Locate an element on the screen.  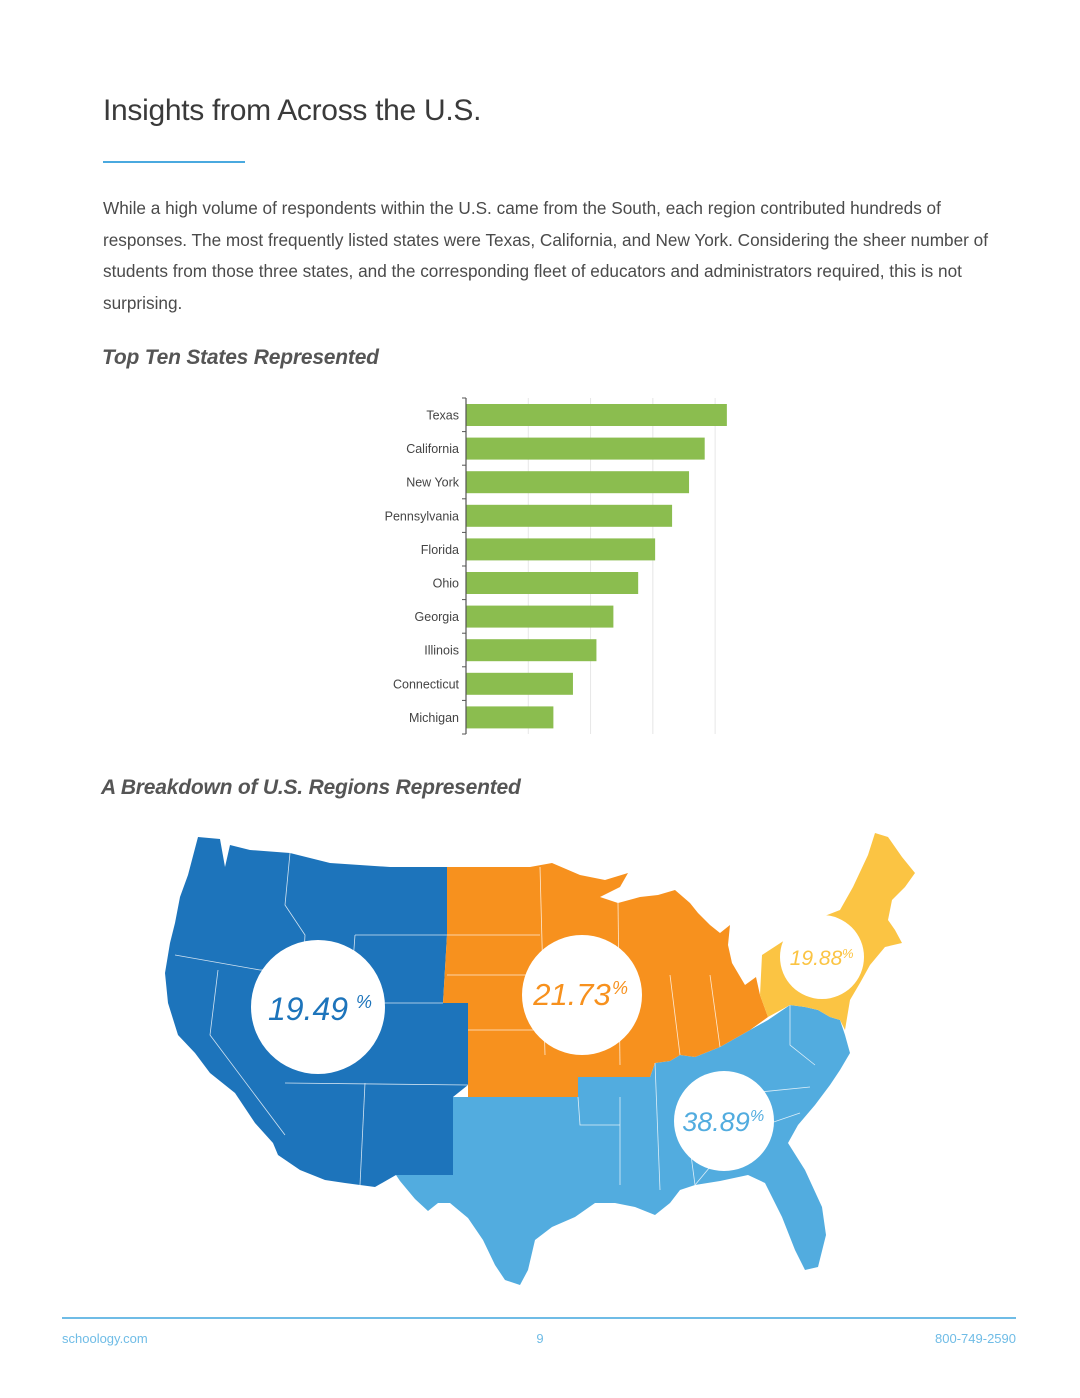
northeast-unit: % is located at coordinates (848, 953).